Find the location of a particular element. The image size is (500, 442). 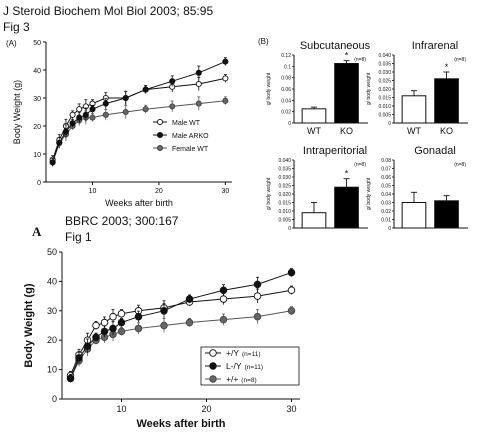

fig3b_subcutaneous-y-tick-label: 0.08 is located at coordinates (286, 79).